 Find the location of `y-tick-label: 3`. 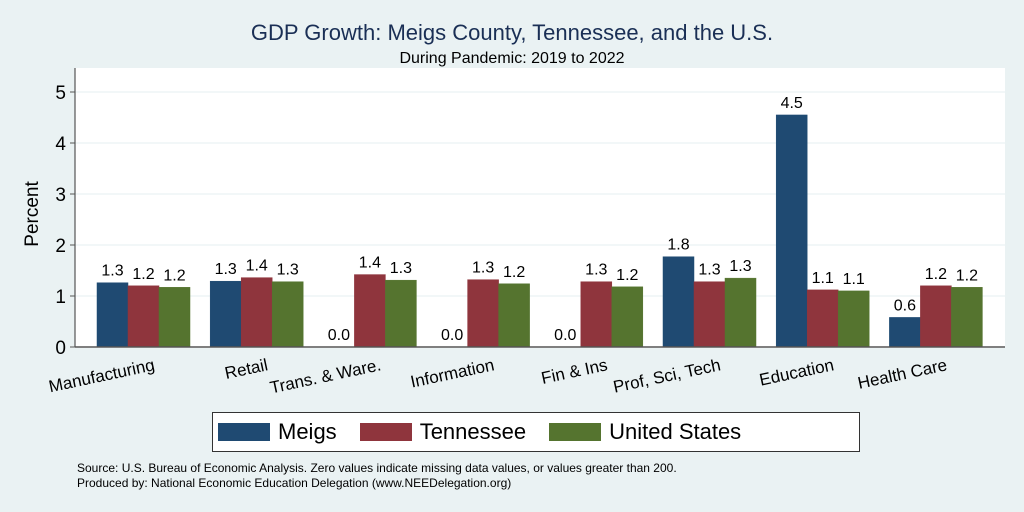

y-tick-label: 3 is located at coordinates (60, 195).